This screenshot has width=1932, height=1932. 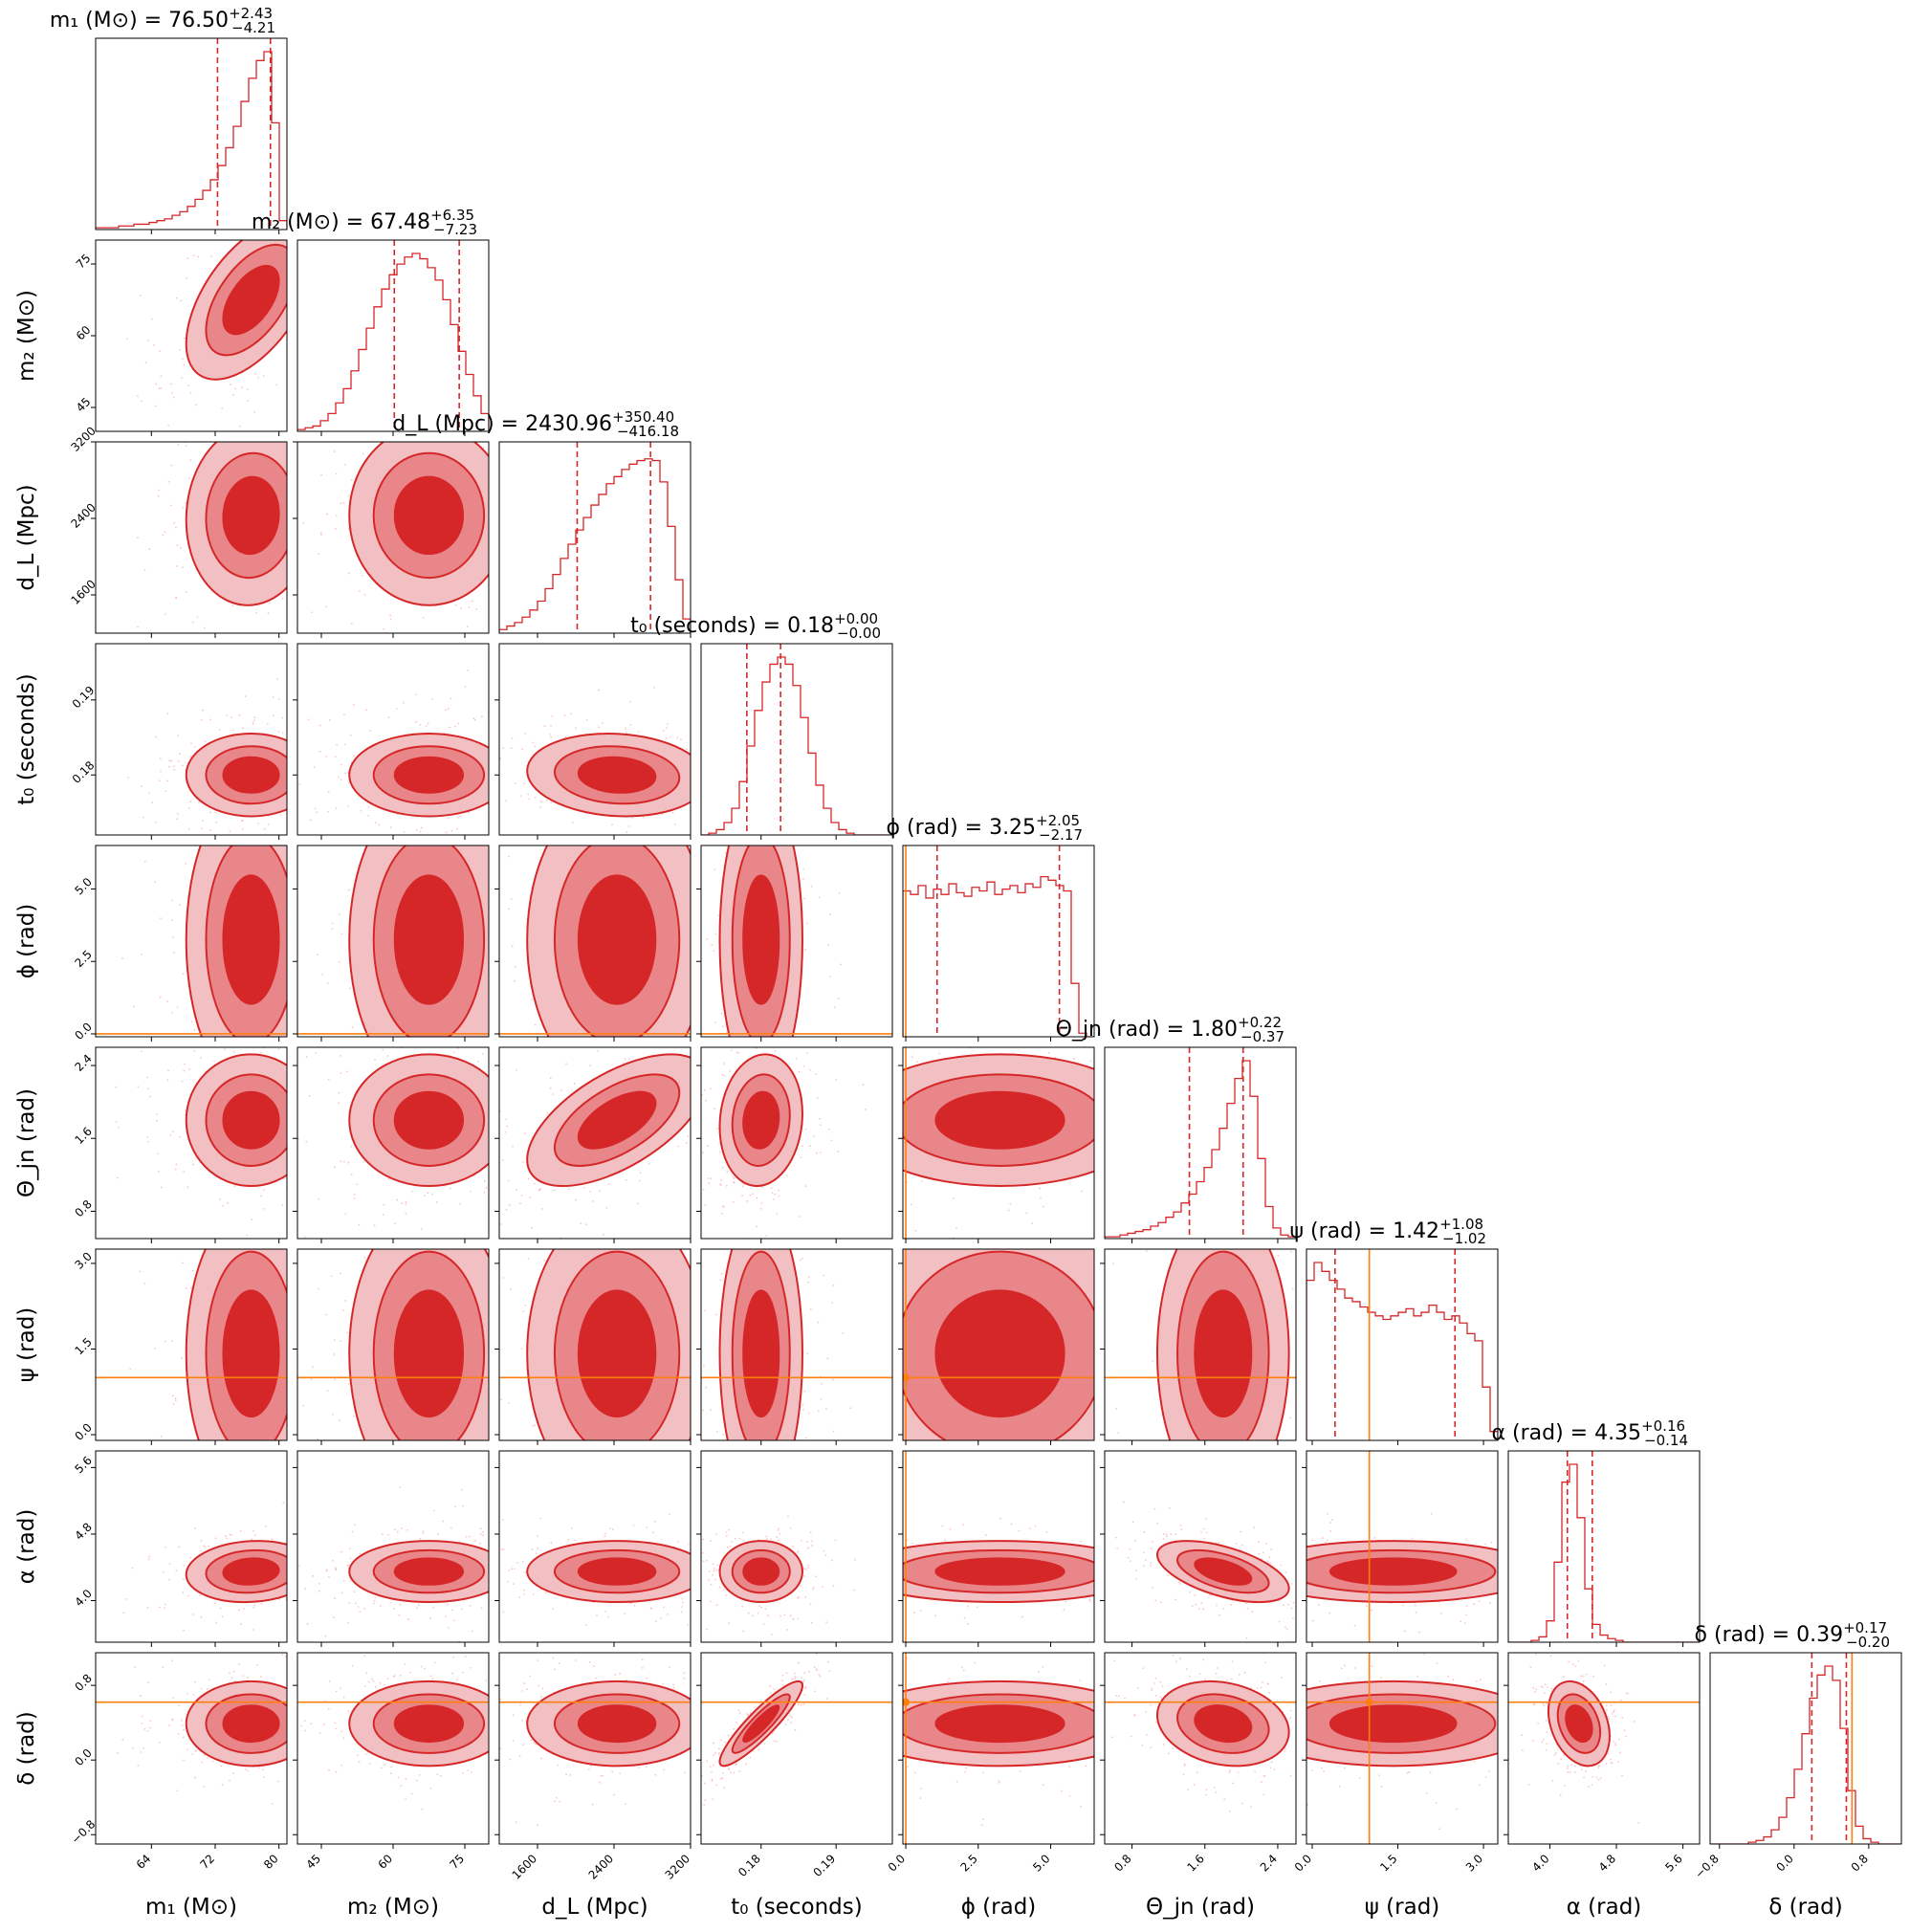 I want to click on hist-dl, so click(x=595, y=546).